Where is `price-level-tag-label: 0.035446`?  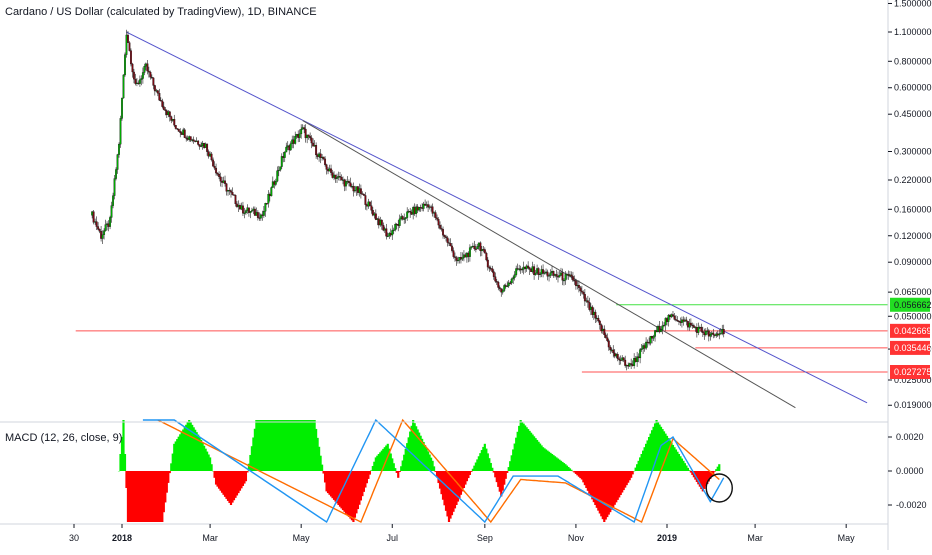
price-level-tag-label: 0.035446 is located at coordinates (913, 348).